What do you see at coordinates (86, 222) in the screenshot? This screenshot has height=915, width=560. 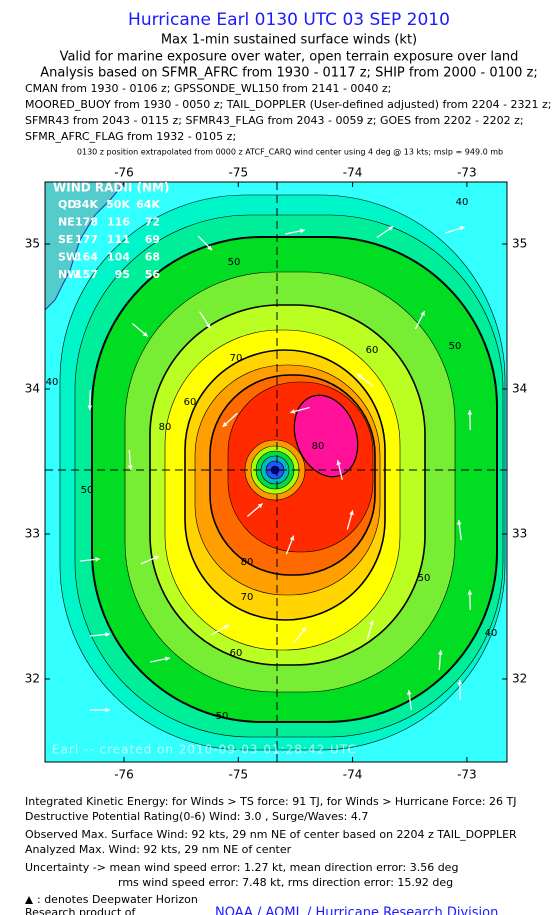 I see `radii-cell: 178` at bounding box center [86, 222].